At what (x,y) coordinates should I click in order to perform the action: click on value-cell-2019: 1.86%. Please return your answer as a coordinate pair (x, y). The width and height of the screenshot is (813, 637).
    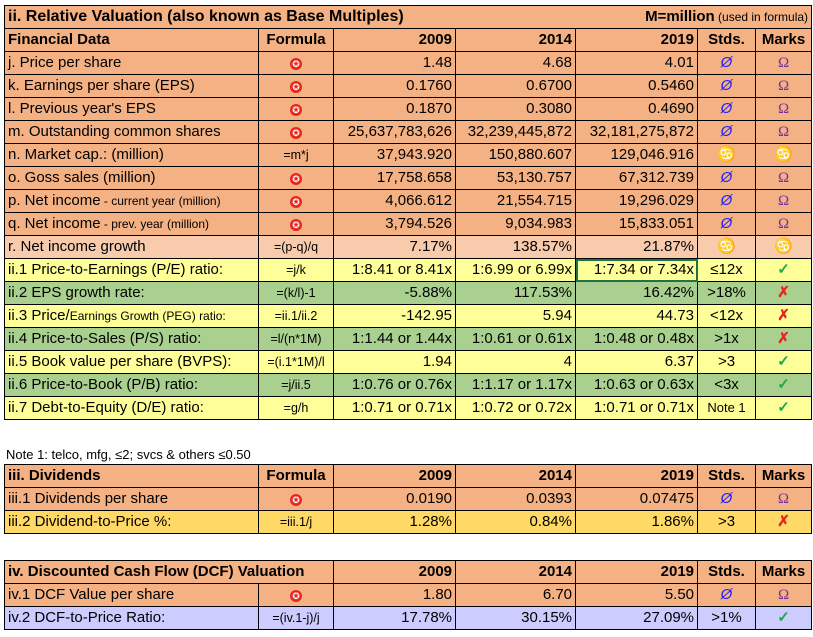
    Looking at the image, I should click on (636, 522).